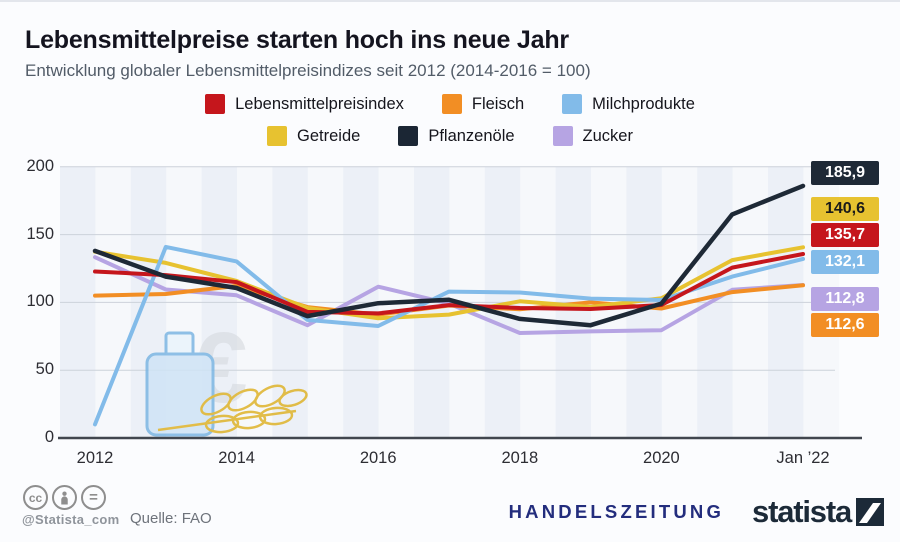 The height and width of the screenshot is (542, 900). Describe the element at coordinates (845, 262) in the screenshot. I see `end-label-milchprodukte: 132,1` at that location.